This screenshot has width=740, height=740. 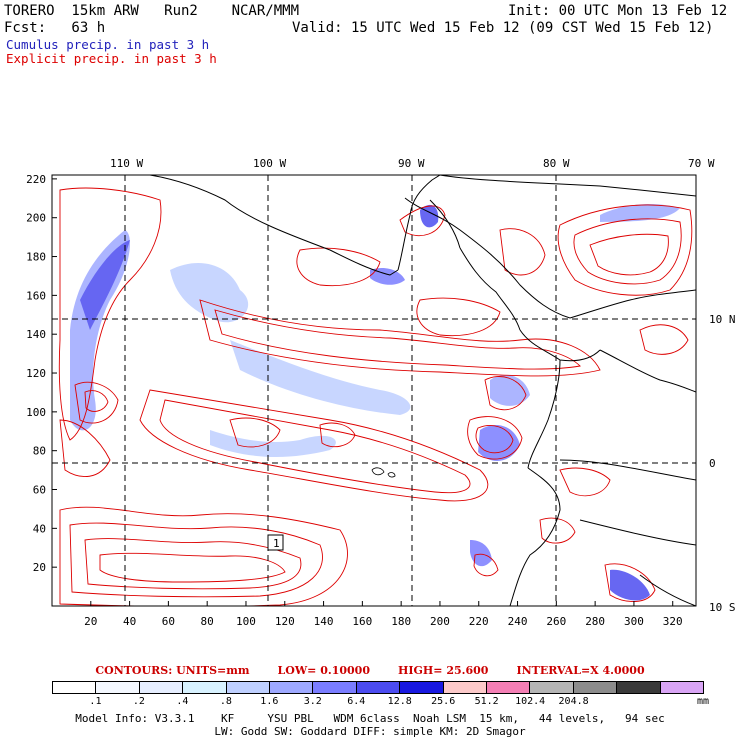 I want to click on x-tick-label: 320, so click(x=673, y=621).